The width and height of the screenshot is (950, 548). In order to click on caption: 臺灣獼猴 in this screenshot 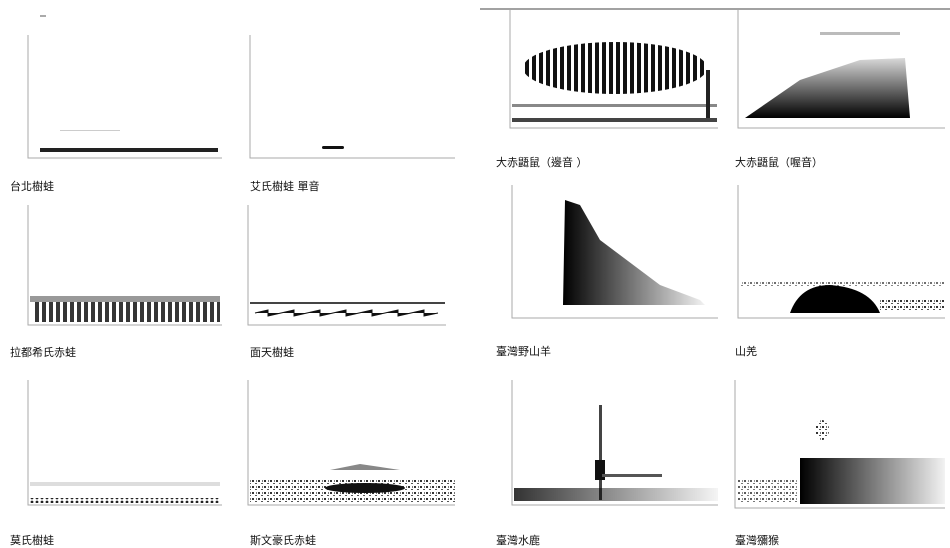, I will do `click(757, 540)`.